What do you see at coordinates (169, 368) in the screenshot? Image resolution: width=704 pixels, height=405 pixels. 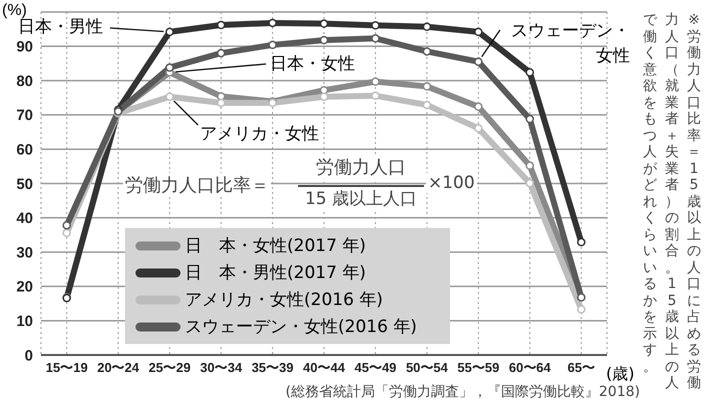 I see `x-tick-label: 25〜29` at bounding box center [169, 368].